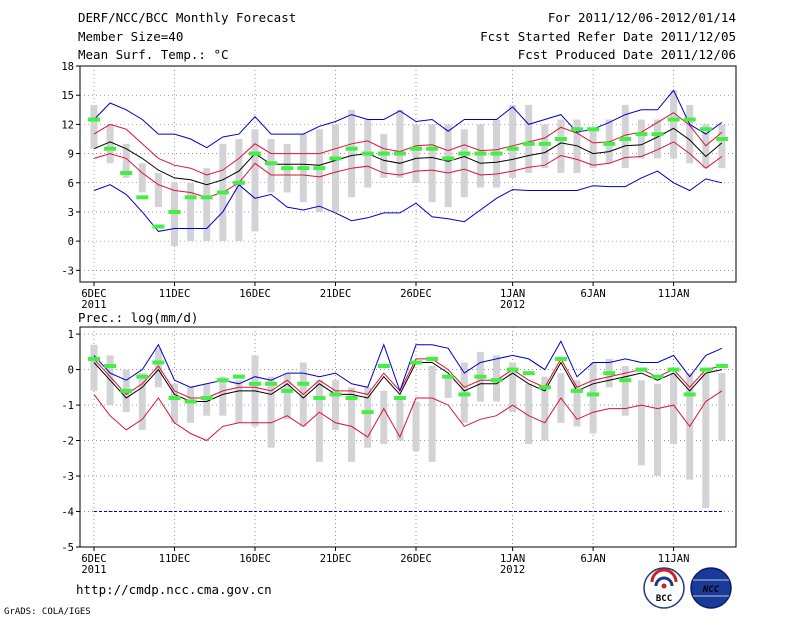 The width and height of the screenshot is (800, 618). I want to click on temp-xtick-label: 11DEC, so click(175, 294).